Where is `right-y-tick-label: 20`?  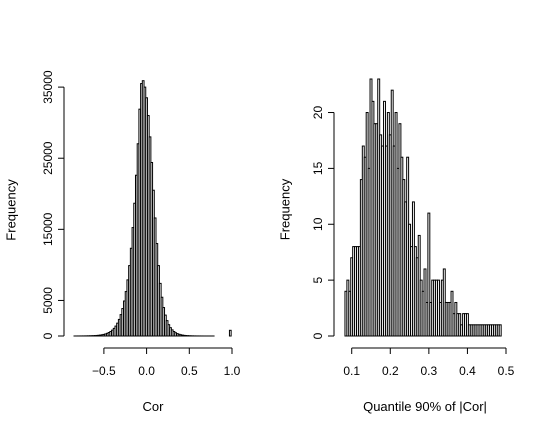 right-y-tick-label: 20 is located at coordinates (318, 113).